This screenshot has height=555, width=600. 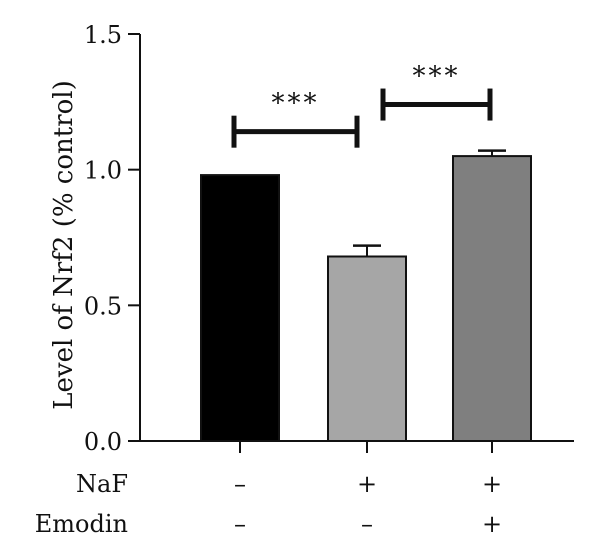 I want to click on significance-markers: *** ***, so click(x=362, y=105).